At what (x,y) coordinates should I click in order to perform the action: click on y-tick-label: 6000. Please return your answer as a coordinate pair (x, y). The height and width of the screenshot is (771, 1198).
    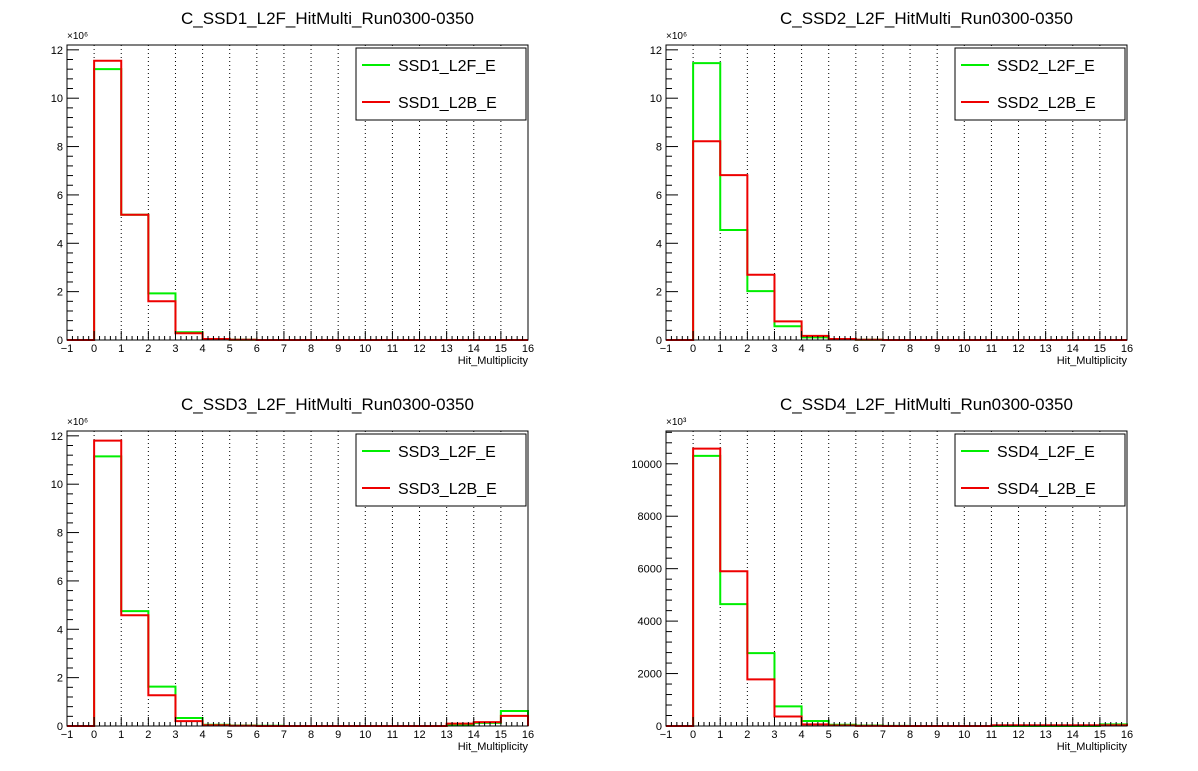
    Looking at the image, I should click on (650, 570).